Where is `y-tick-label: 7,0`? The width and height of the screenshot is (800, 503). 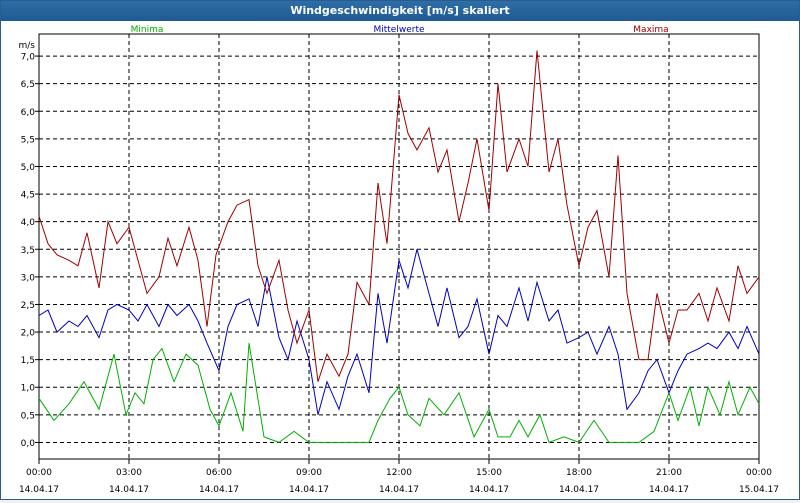 y-tick-label: 7,0 is located at coordinates (28, 58).